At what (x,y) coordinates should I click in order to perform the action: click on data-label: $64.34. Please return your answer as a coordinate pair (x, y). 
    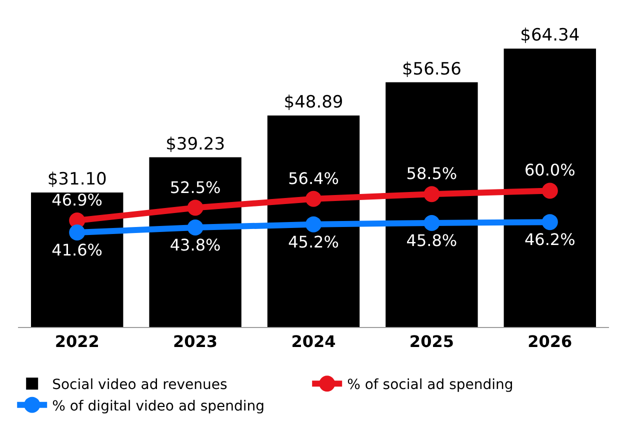
    Looking at the image, I should click on (550, 36).